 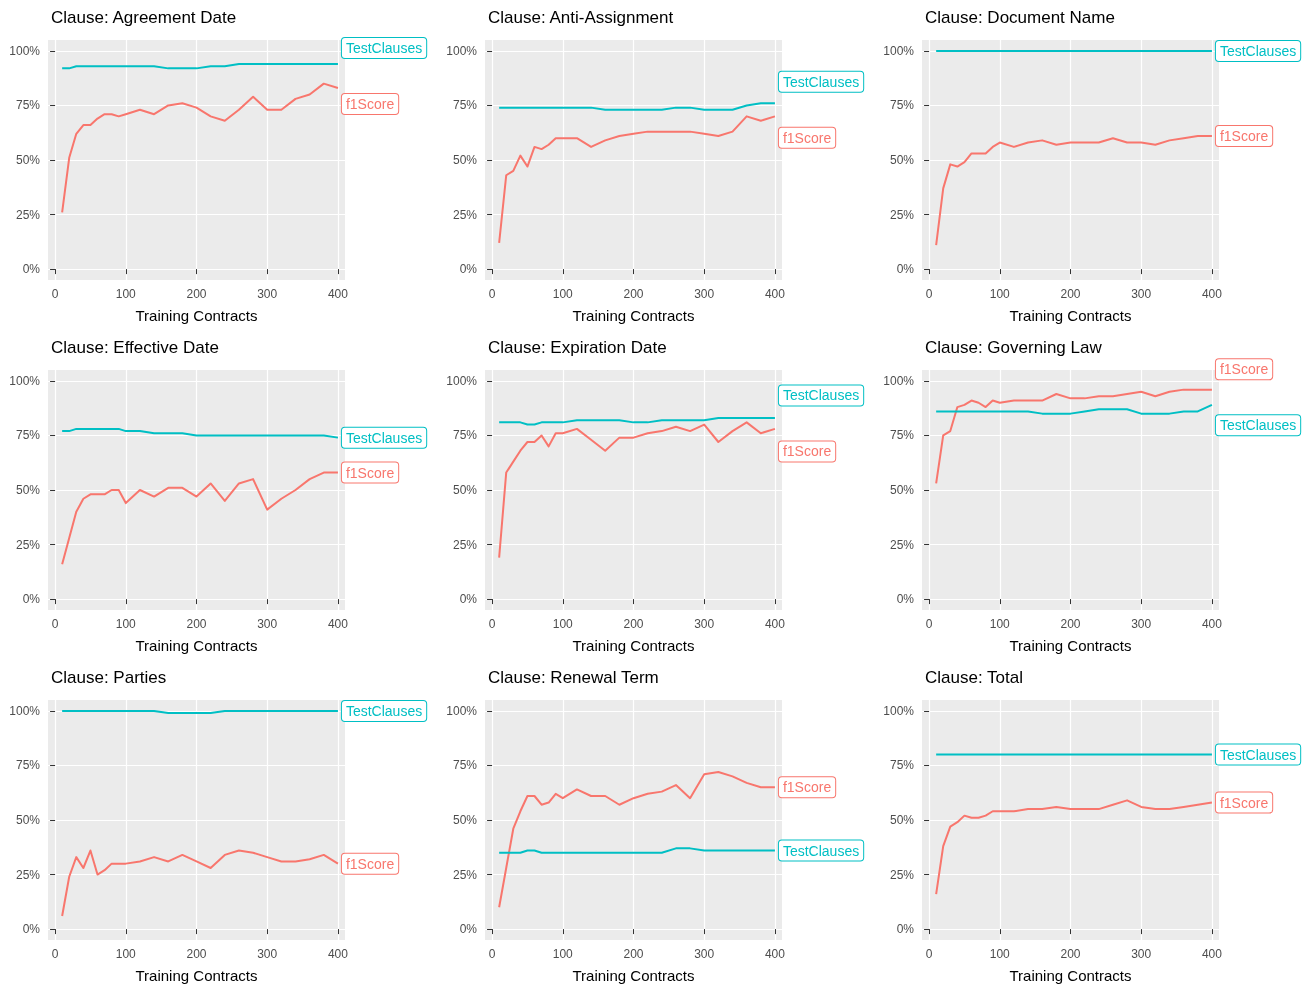 I want to click on chart-title: Clause: Agreement Date, so click(x=144, y=17).